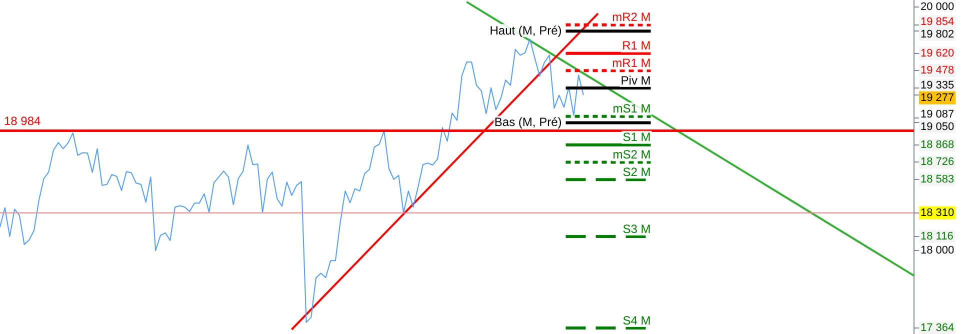 This screenshot has height=334, width=962. I want to click on ref-line-label: S3 M, so click(636, 229).